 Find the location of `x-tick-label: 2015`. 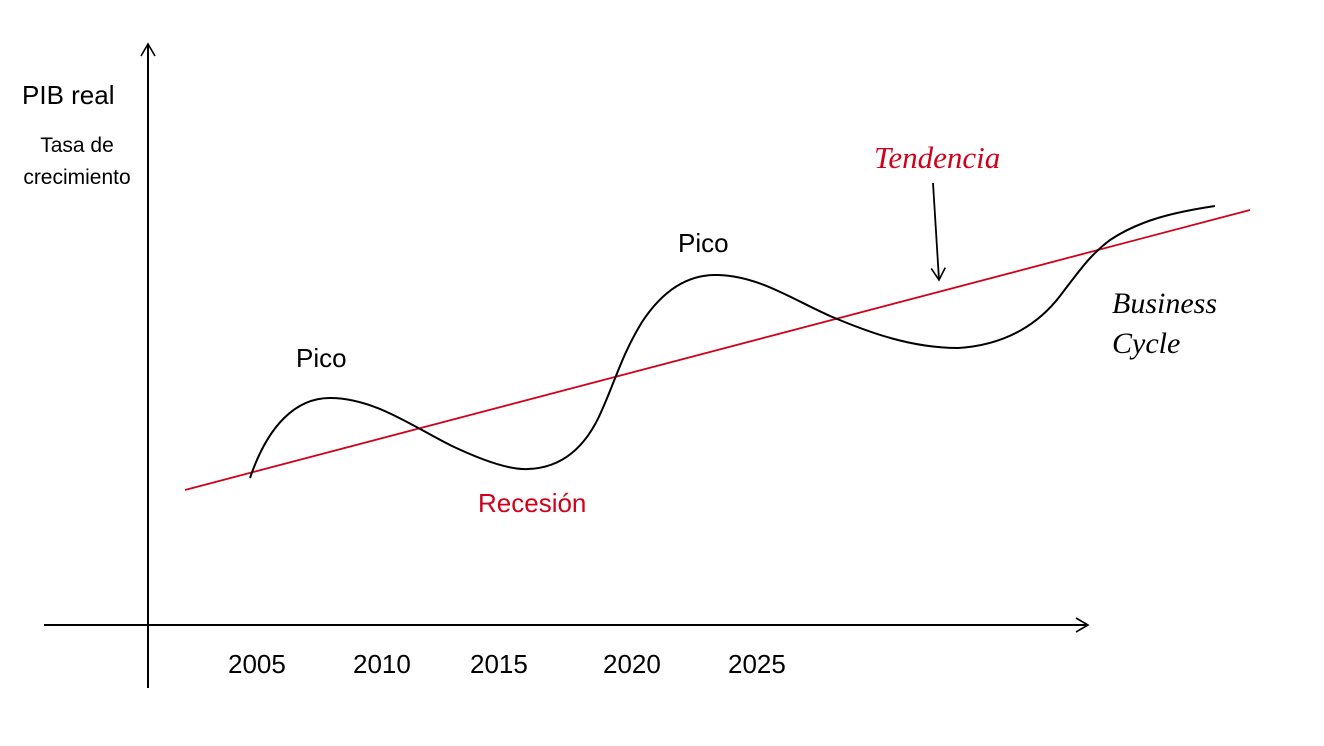

x-tick-label: 2015 is located at coordinates (499, 664).